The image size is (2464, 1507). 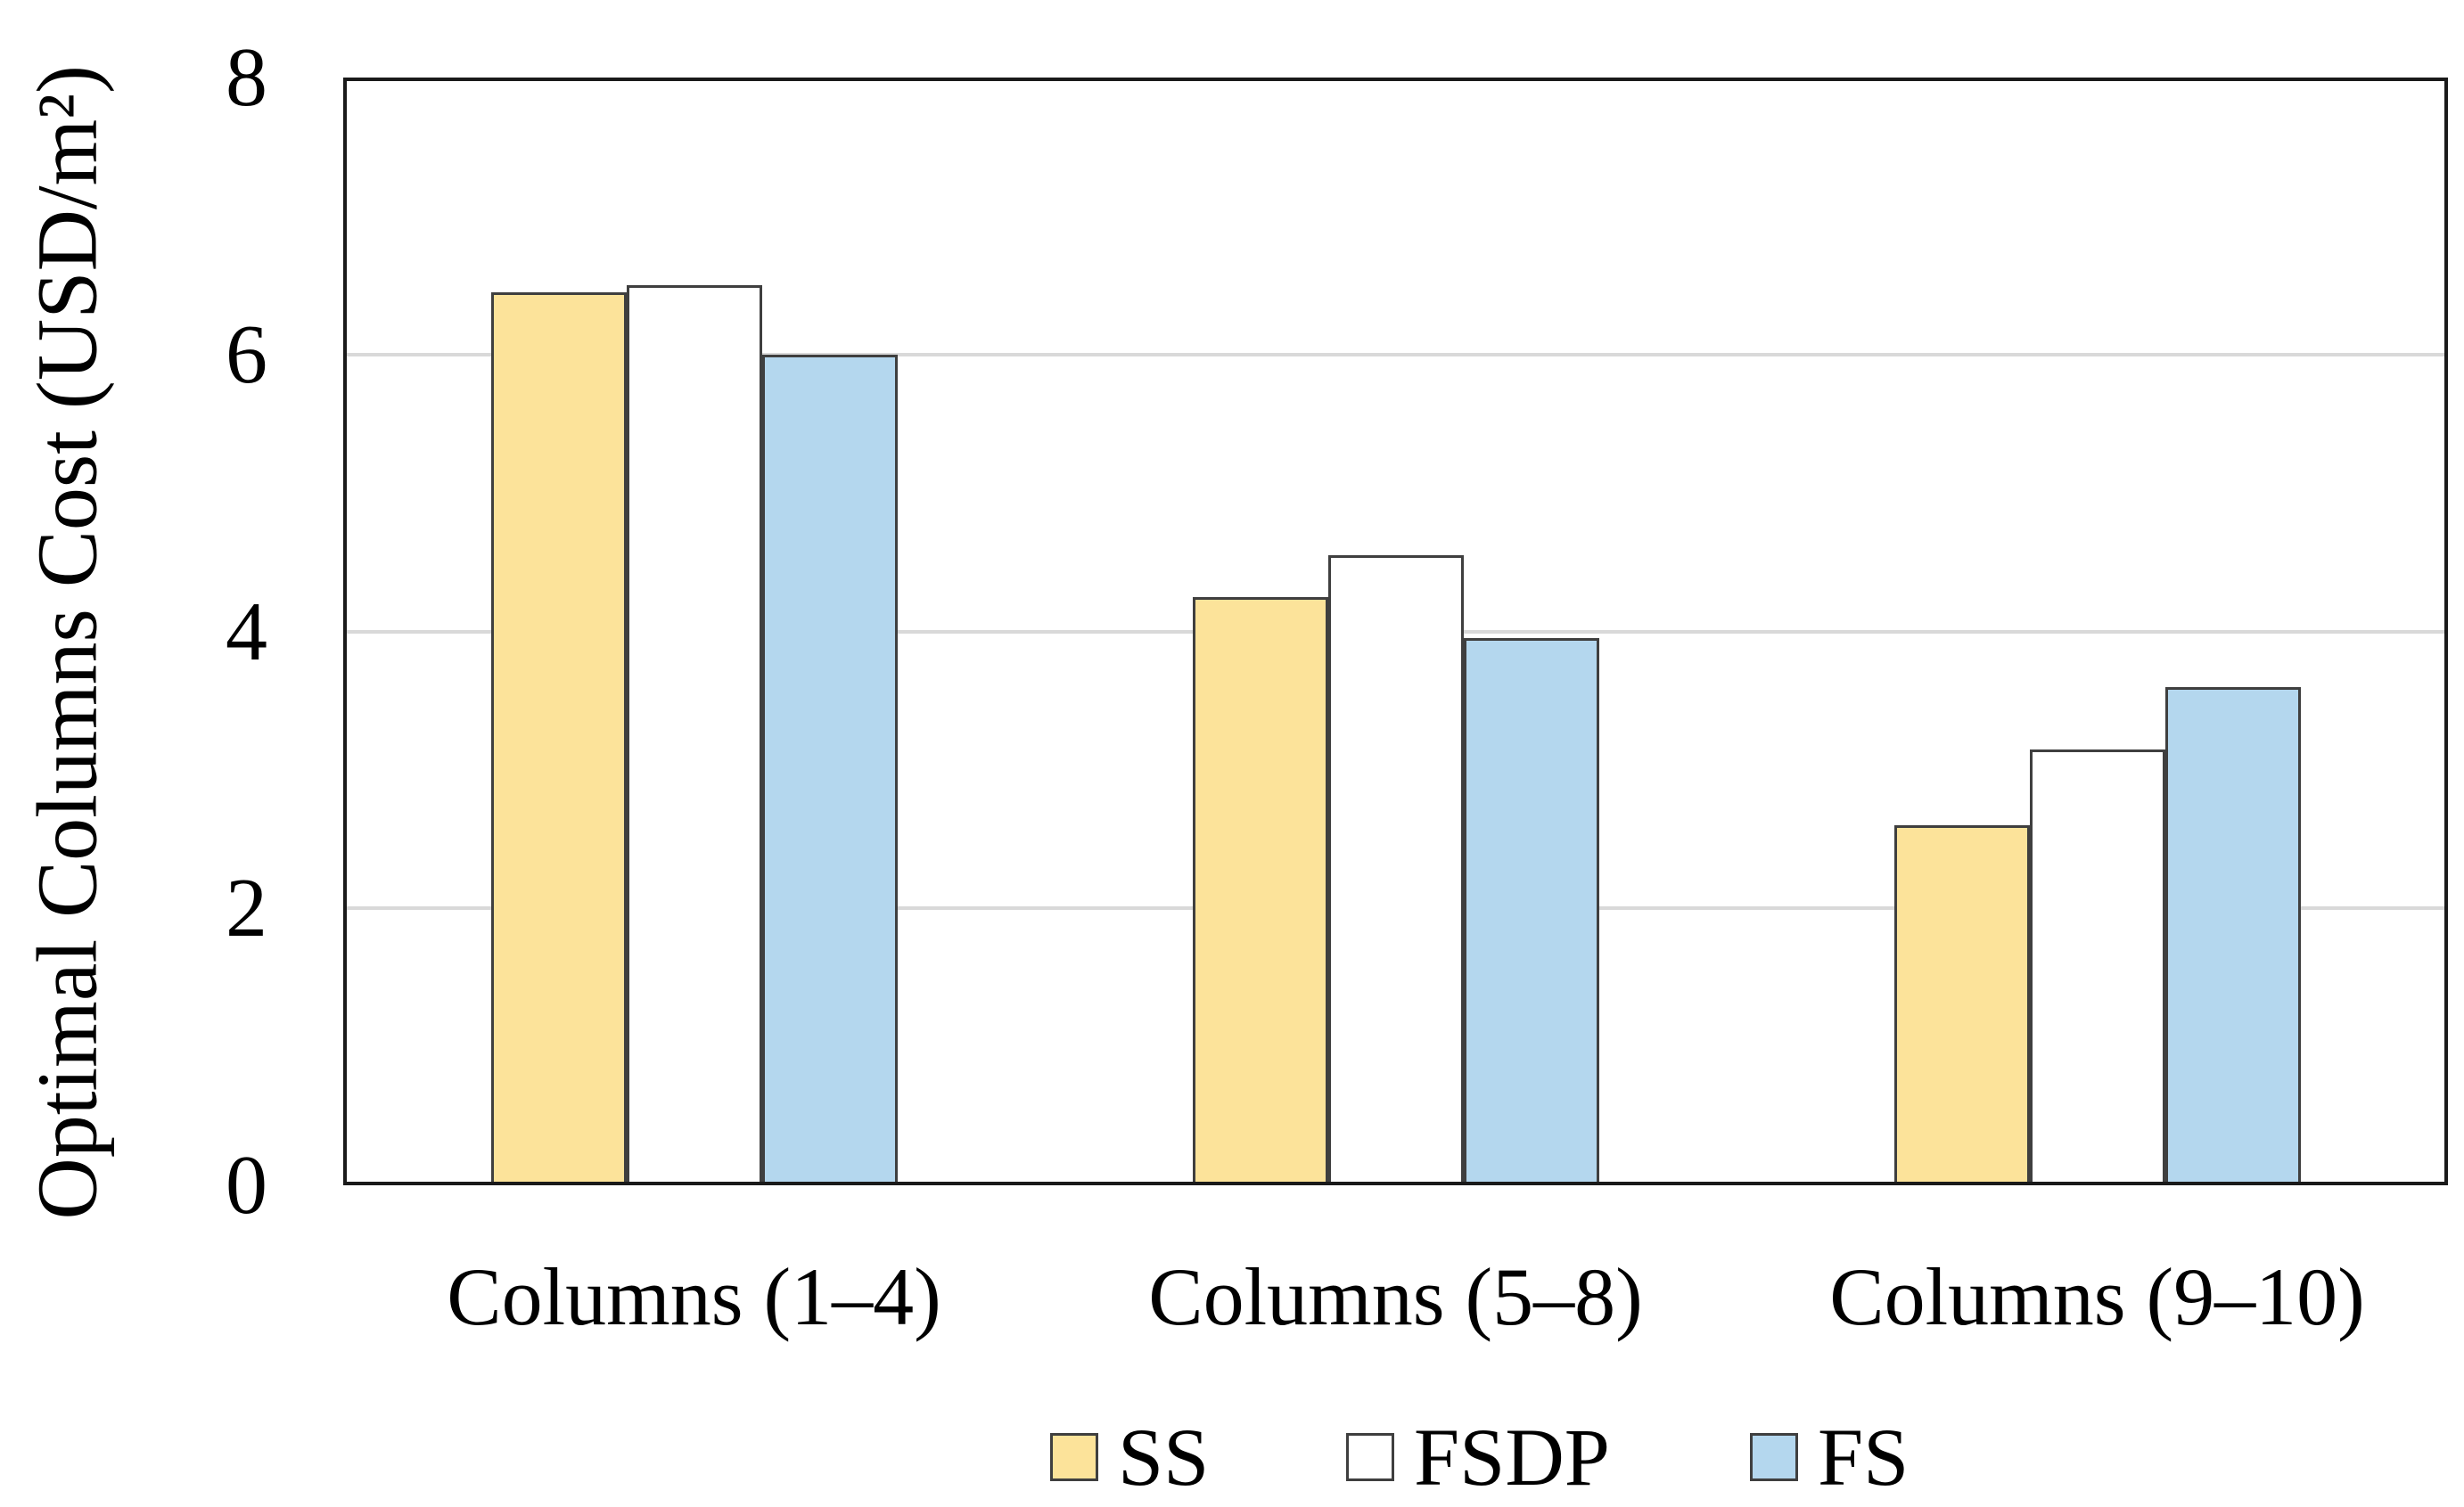 I want to click on legend-label-fsdp: FSDP, so click(x=1512, y=1457).